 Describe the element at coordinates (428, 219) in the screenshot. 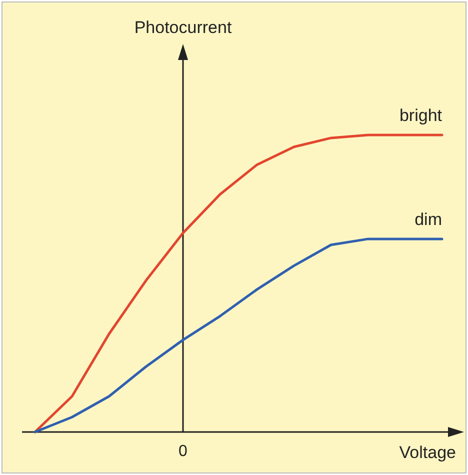

I see `series-label: dim` at that location.